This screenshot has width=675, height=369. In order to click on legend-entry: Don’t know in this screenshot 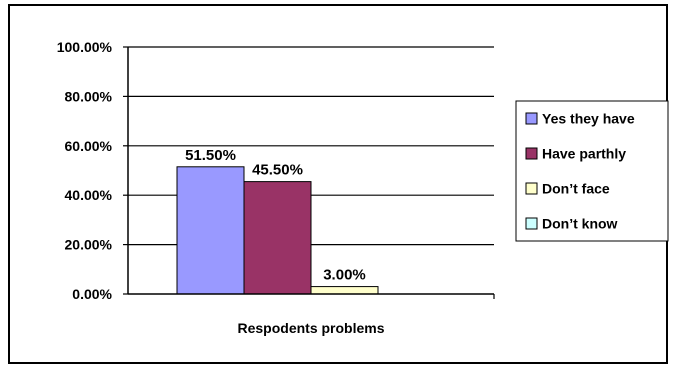, I will do `click(580, 224)`.